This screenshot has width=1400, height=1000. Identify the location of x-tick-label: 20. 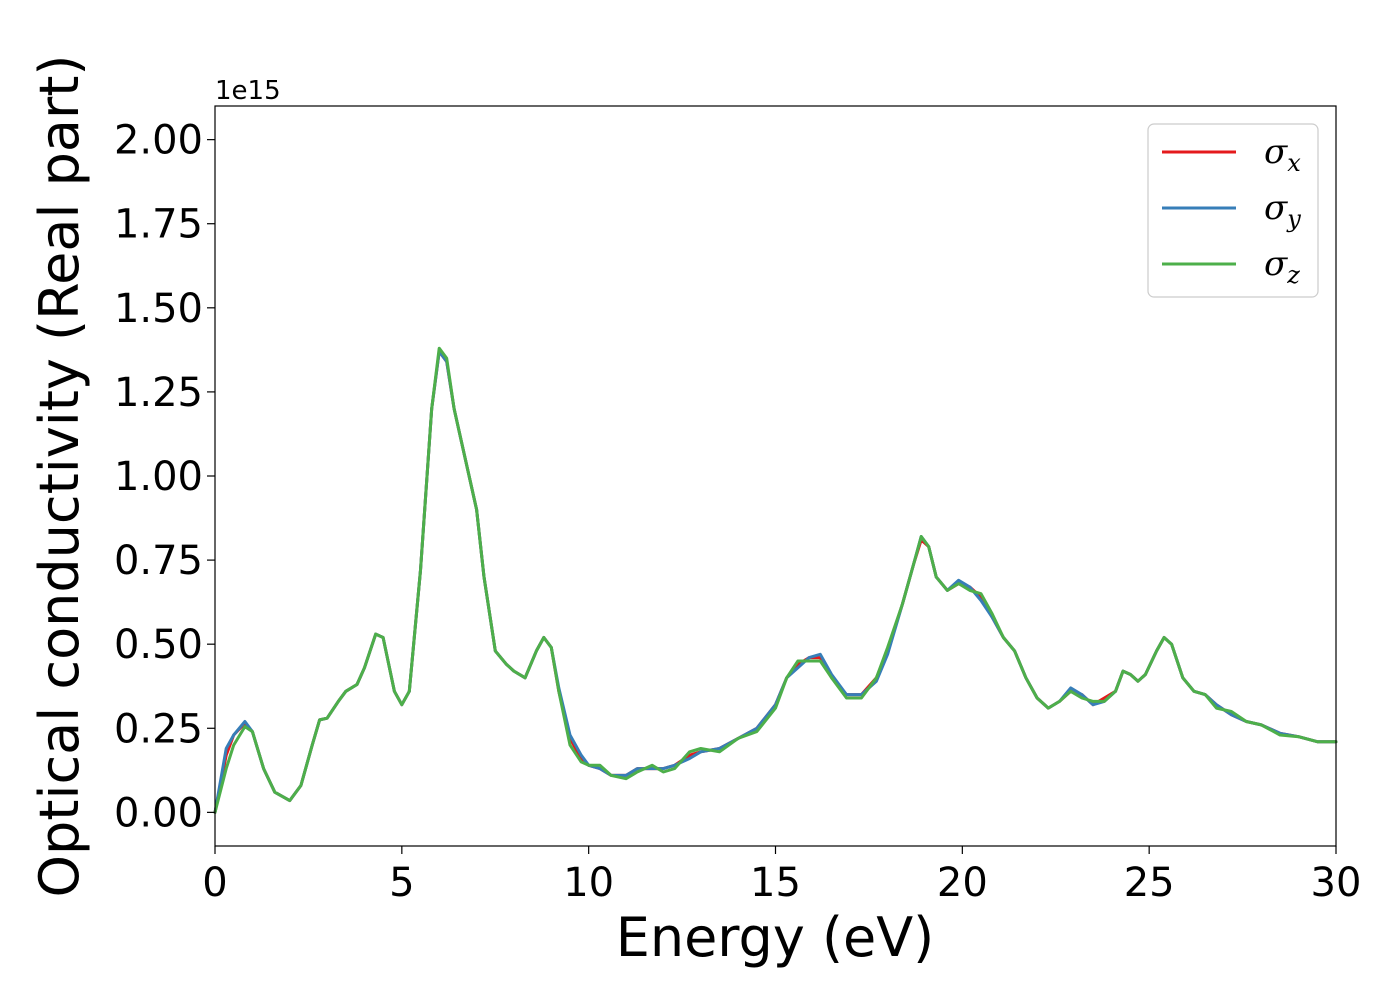
(962, 883).